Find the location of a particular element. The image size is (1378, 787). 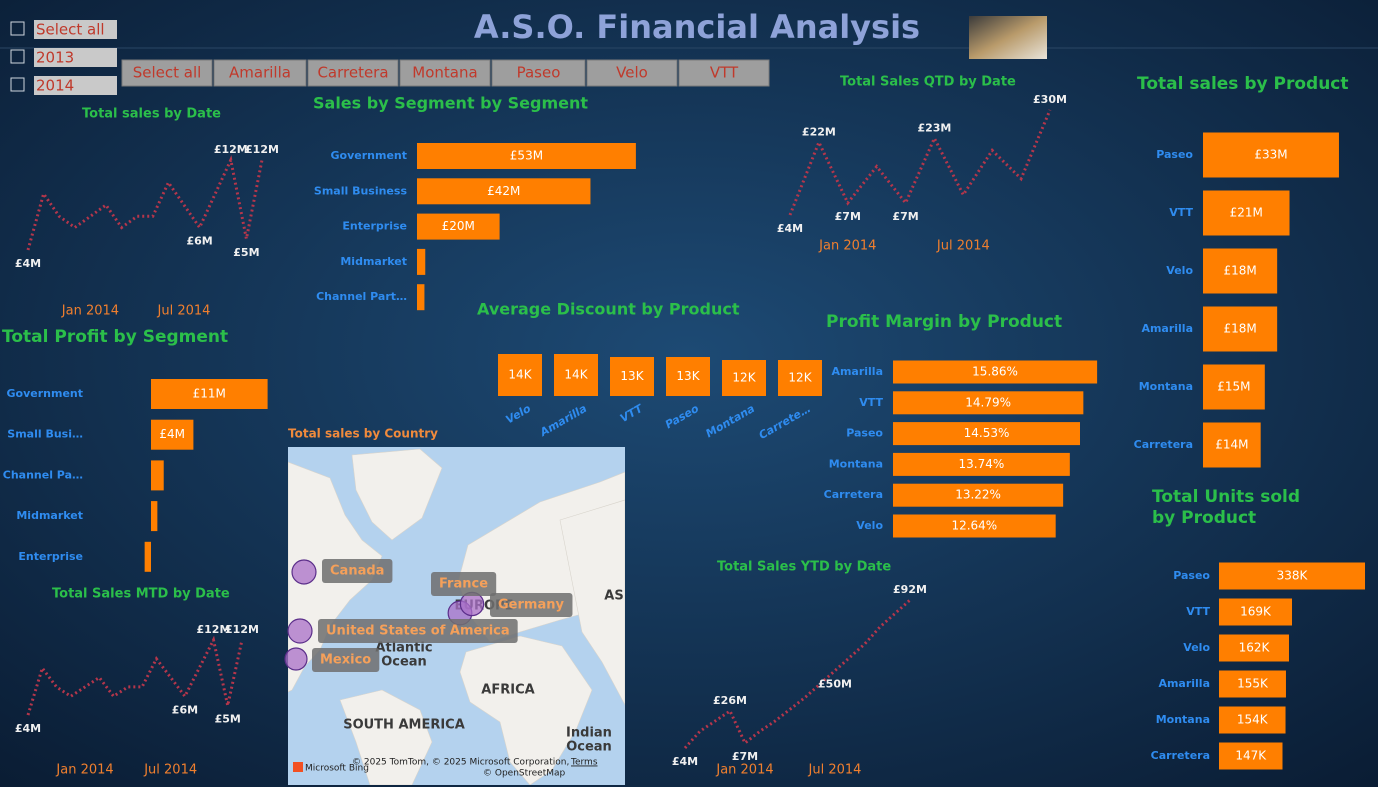

map-label-box is located at coordinates (418, 631).